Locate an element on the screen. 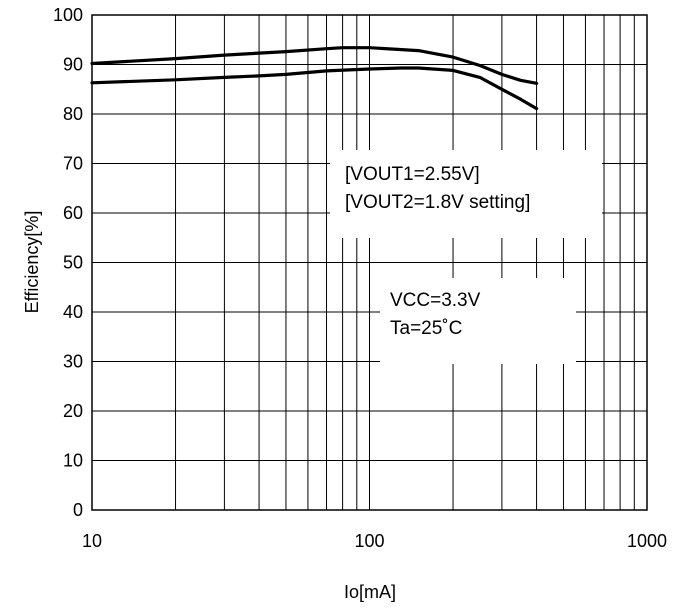  y-tick-label: 10 is located at coordinates (73, 461).